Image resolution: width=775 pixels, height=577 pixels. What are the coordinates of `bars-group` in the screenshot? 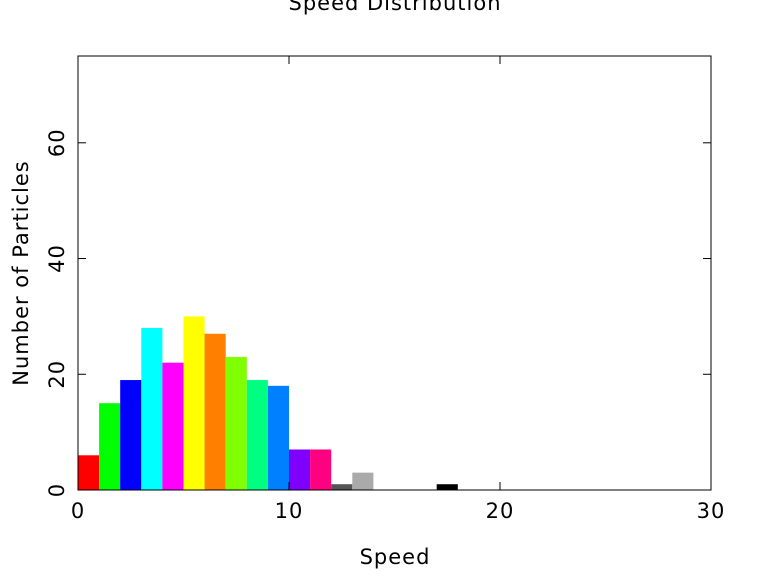 It's located at (268, 403).